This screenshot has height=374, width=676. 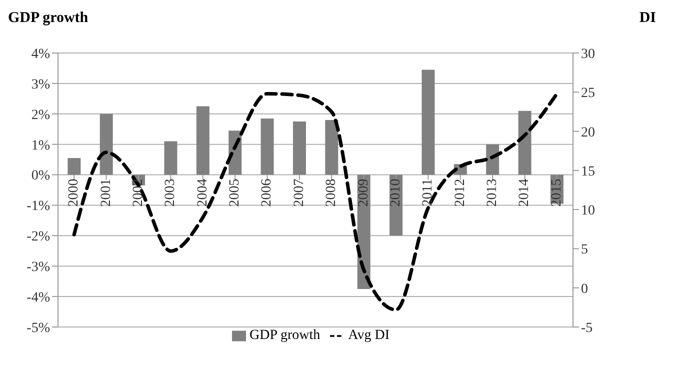 I want to click on chart-title: GDP growth, so click(x=48, y=18).